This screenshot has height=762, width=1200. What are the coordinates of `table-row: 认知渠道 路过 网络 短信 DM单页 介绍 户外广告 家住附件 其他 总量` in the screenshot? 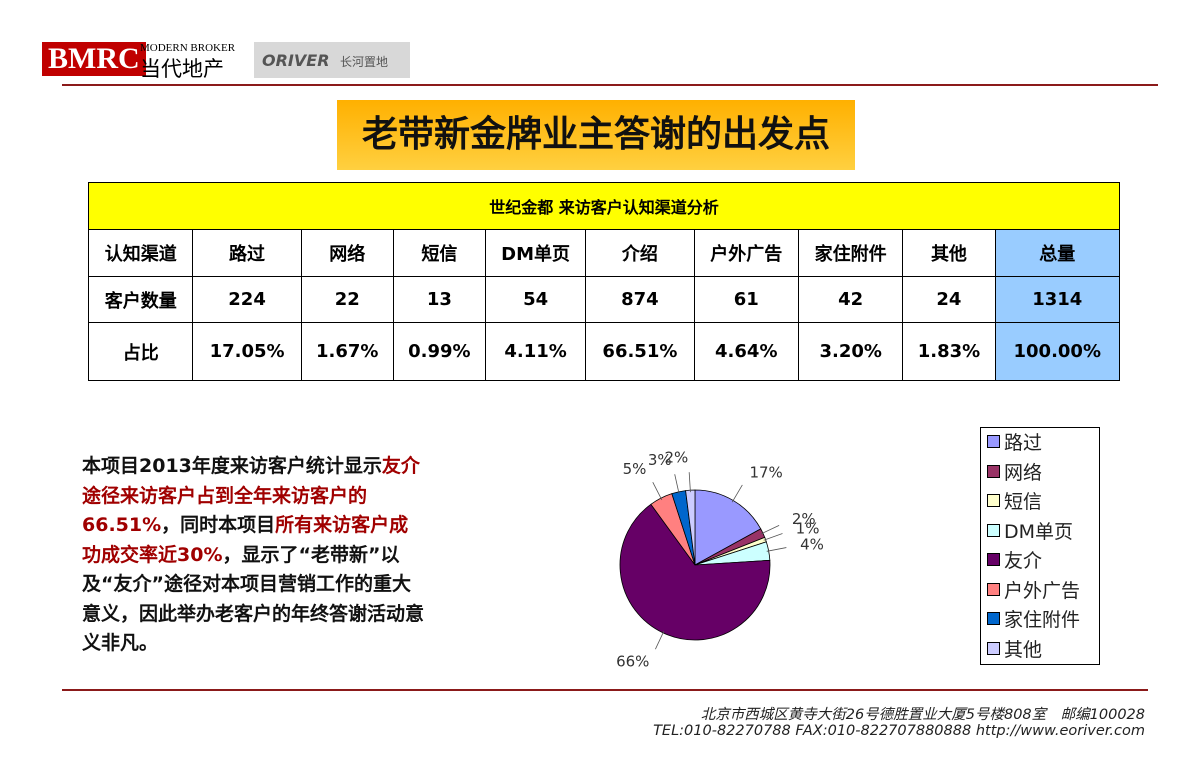 It's located at (603, 253).